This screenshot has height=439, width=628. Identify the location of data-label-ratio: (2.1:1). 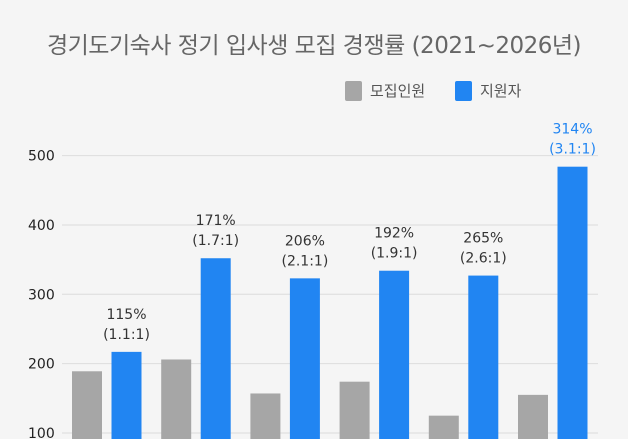
(304, 261).